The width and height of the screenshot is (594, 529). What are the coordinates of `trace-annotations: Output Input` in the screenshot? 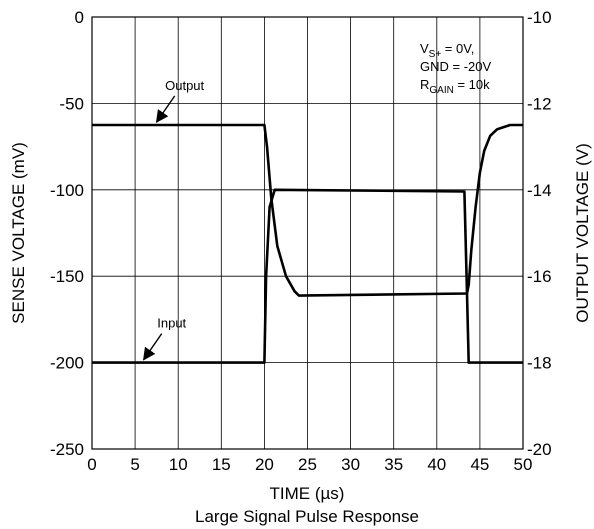 It's located at (174, 219).